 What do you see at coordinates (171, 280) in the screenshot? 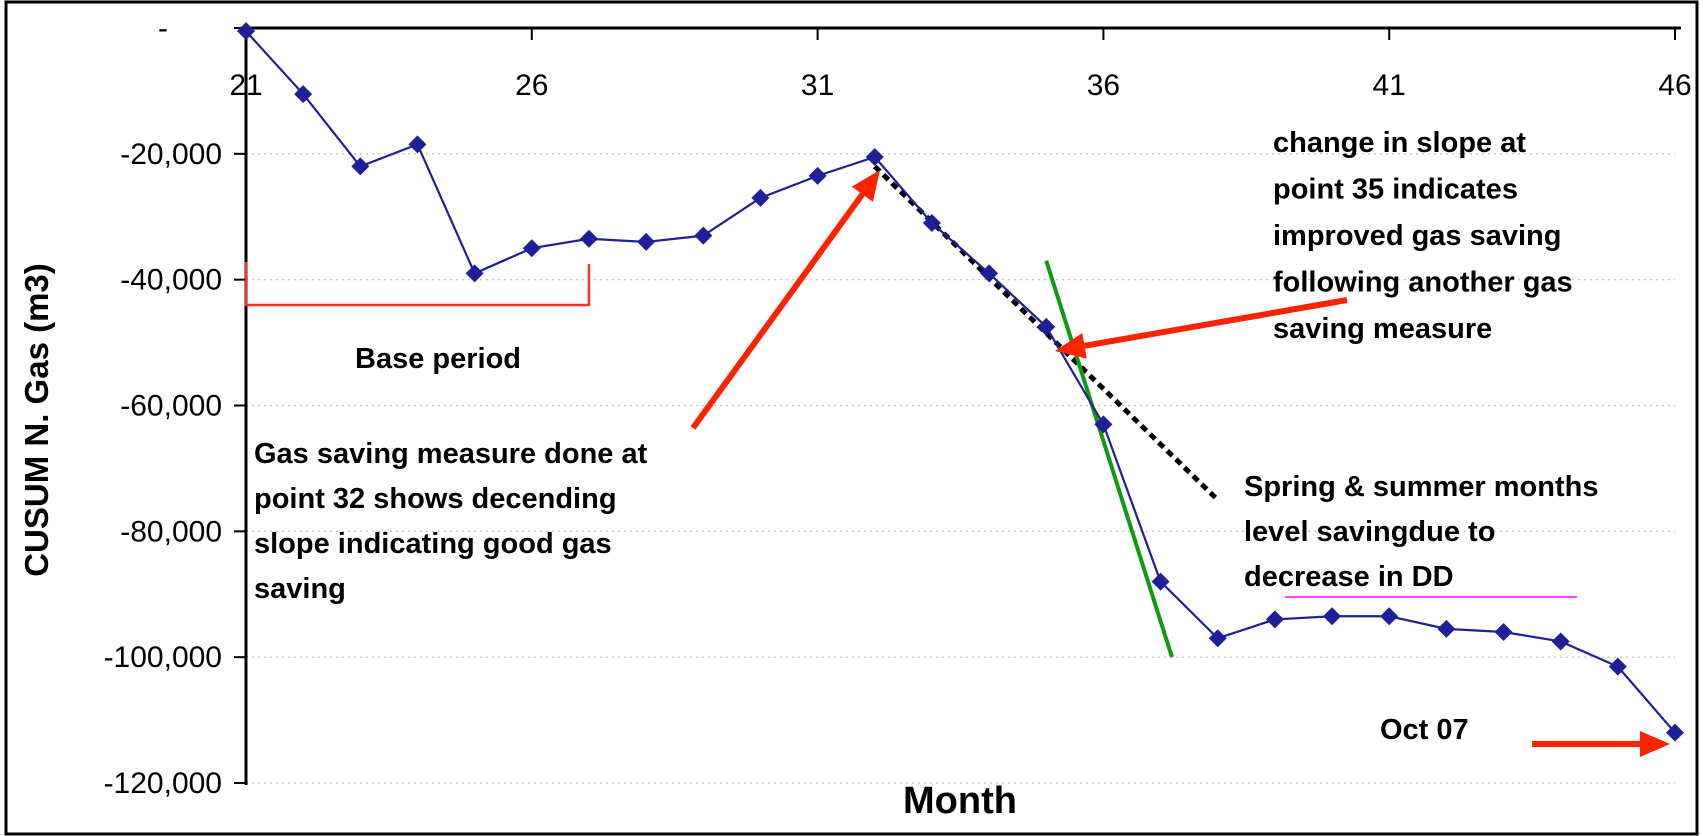
I see `y-tick-label: -40,000` at bounding box center [171, 280].